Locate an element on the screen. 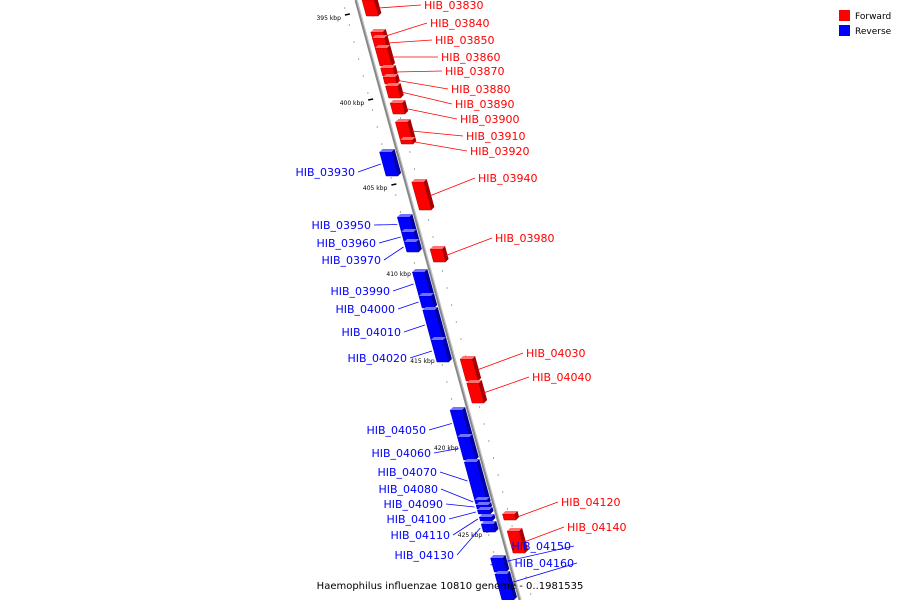  gene-label: HIB_03960 is located at coordinates (346, 243).